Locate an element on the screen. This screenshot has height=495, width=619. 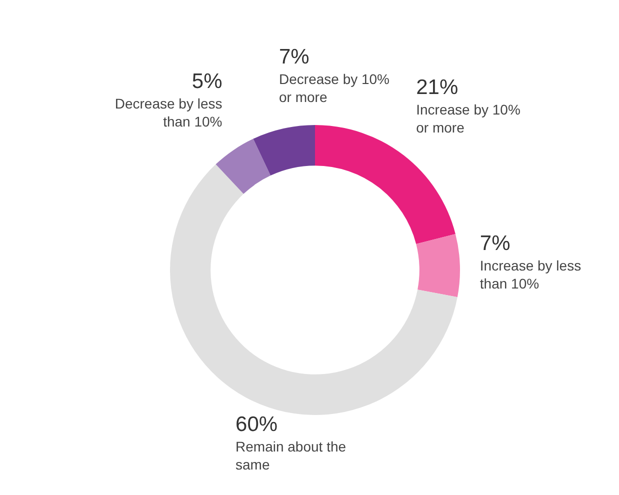
data-label: 60% is located at coordinates (257, 424).